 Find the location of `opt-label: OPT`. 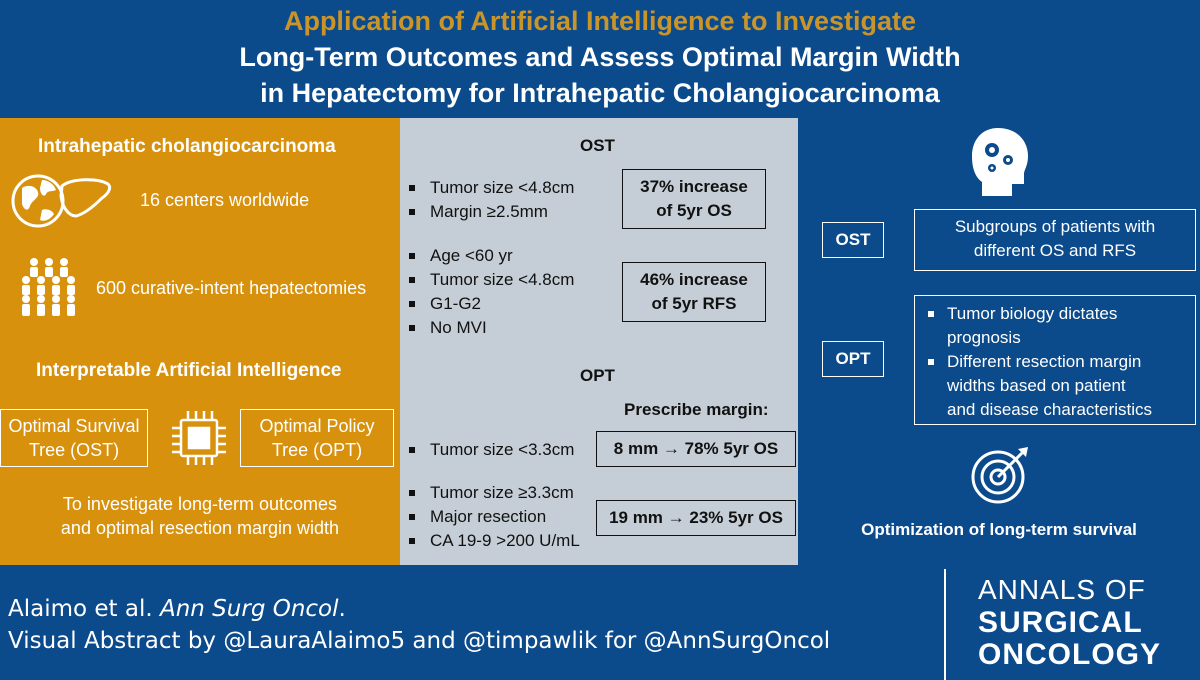

opt-label: OPT is located at coordinates (853, 359).